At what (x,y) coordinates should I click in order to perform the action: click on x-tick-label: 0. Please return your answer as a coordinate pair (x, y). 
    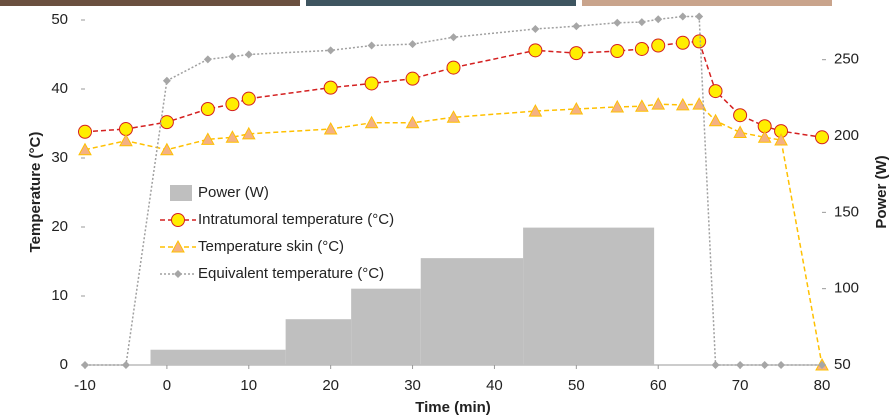
    Looking at the image, I should click on (167, 385).